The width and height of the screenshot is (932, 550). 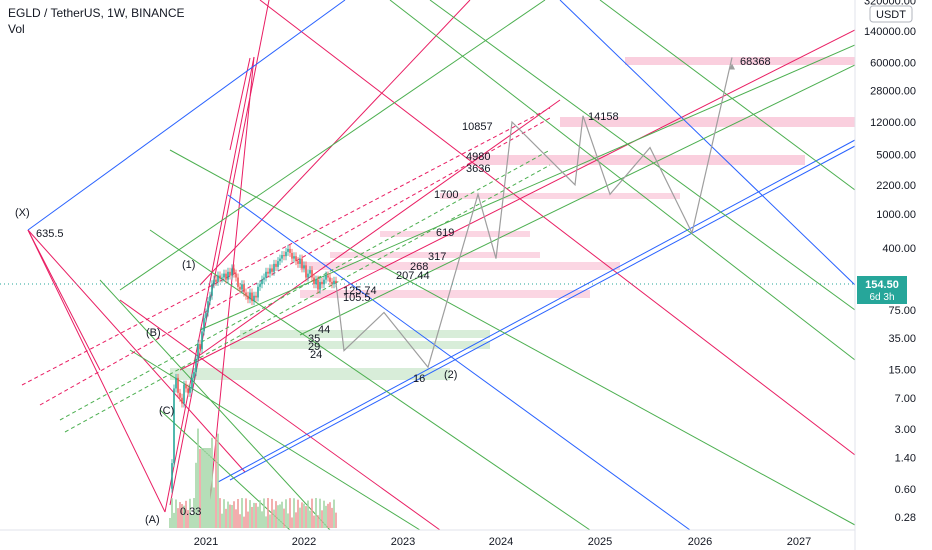 What do you see at coordinates (360, 291) in the screenshot?
I see `level-label-12: 125.74` at bounding box center [360, 291].